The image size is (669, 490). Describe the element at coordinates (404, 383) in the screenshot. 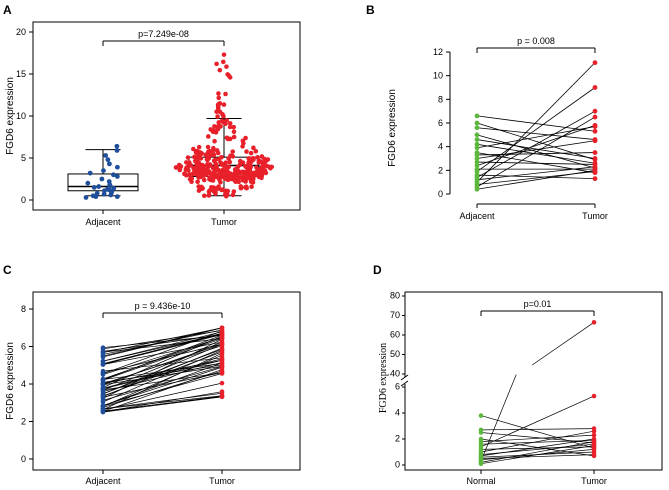

I see `axis-break-mark-d` at that location.